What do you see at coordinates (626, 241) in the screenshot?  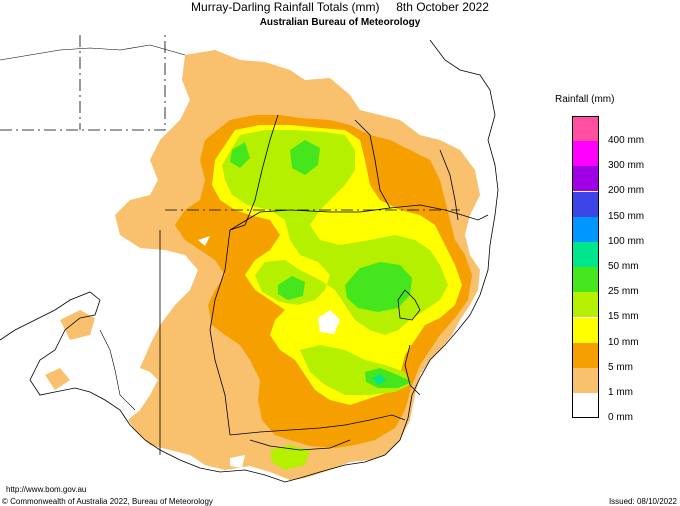 I see `legend-label: 100 mm` at bounding box center [626, 241].